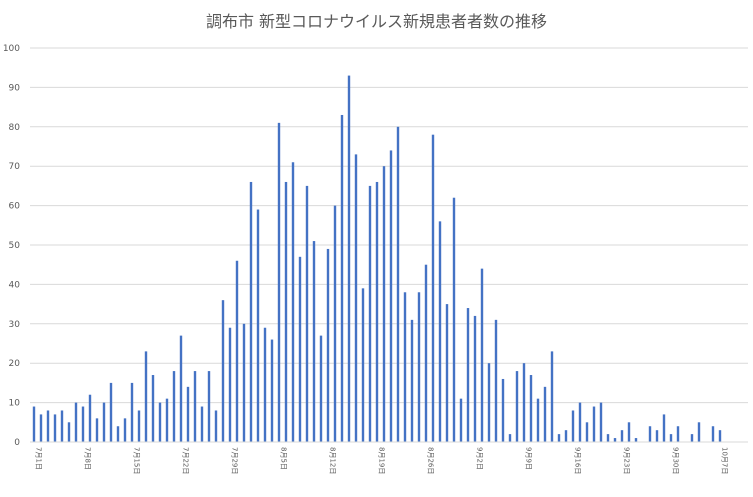 The height and width of the screenshot is (497, 753). What do you see at coordinates (15, 246) in the screenshot?
I see `y-tick-label: 50` at bounding box center [15, 246].